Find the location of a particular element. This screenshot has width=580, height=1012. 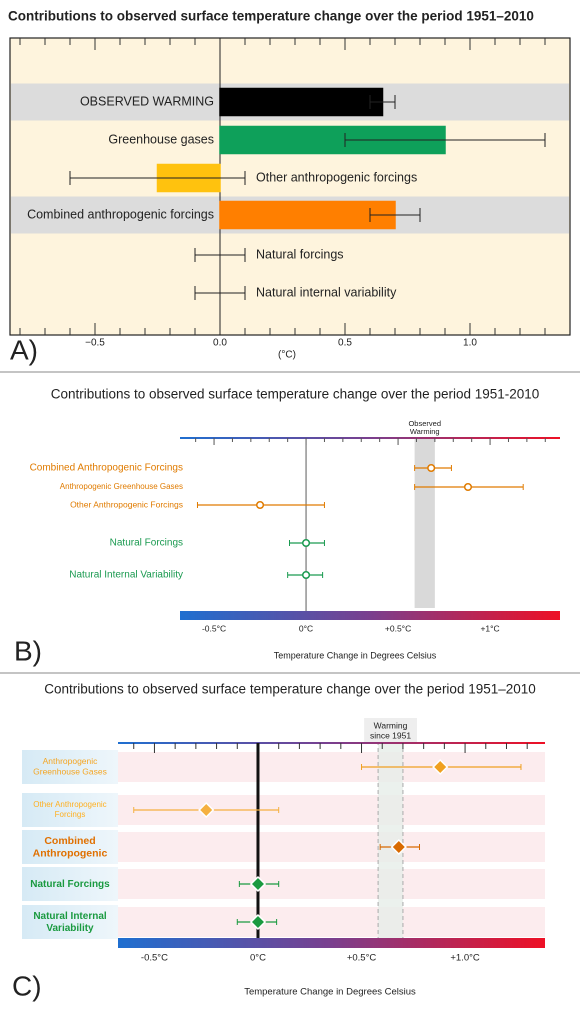

category-label: Combined Anthropogenic is located at coordinates (70, 847).